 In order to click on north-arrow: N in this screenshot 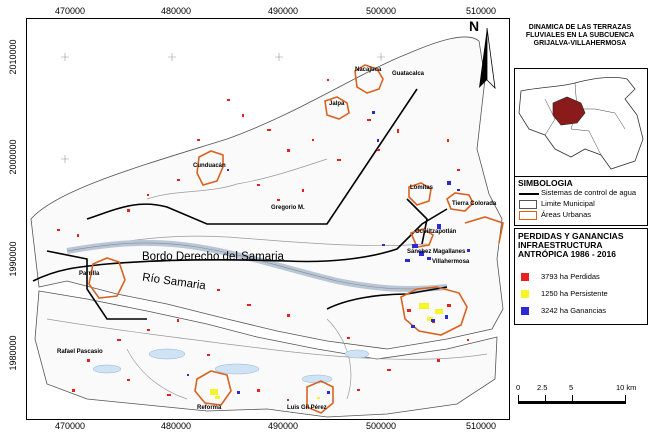, I will do `click(487, 57)`.